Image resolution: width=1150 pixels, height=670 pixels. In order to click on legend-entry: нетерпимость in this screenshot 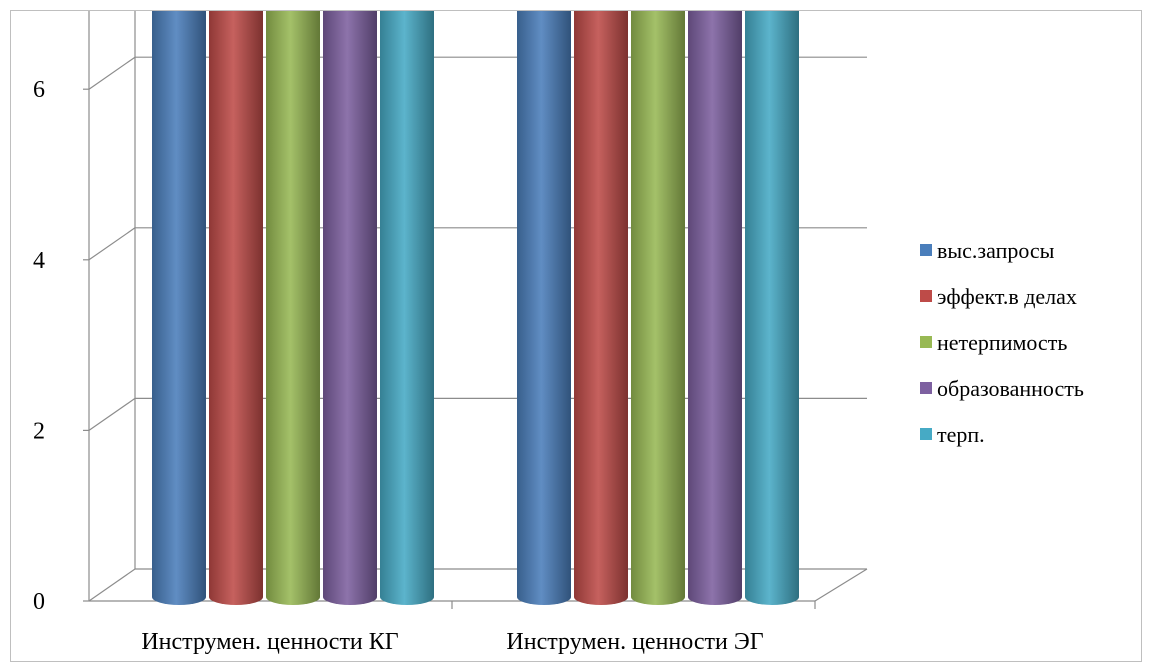, I will do `click(1002, 342)`.